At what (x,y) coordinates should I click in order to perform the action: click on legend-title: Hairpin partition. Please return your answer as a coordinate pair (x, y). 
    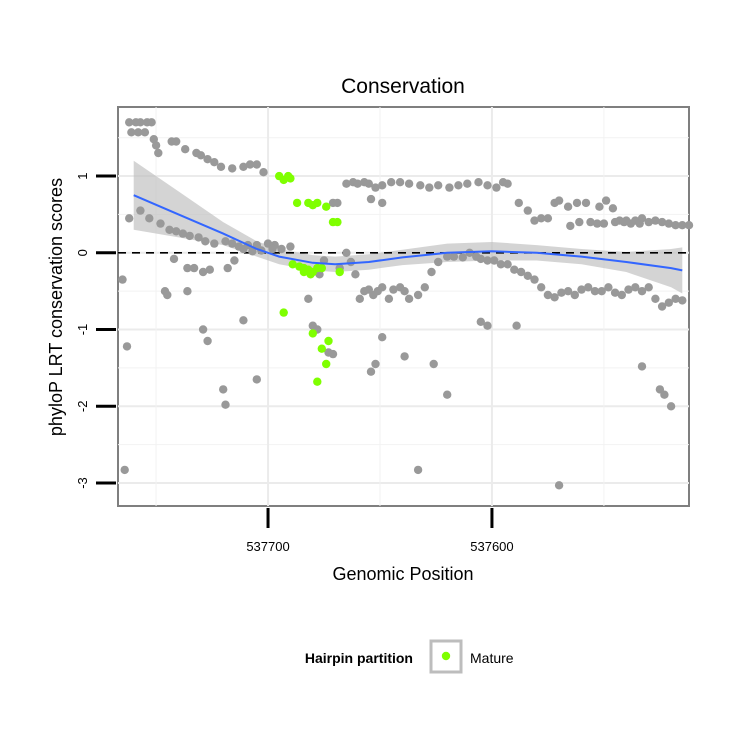
    Looking at the image, I should click on (359, 658).